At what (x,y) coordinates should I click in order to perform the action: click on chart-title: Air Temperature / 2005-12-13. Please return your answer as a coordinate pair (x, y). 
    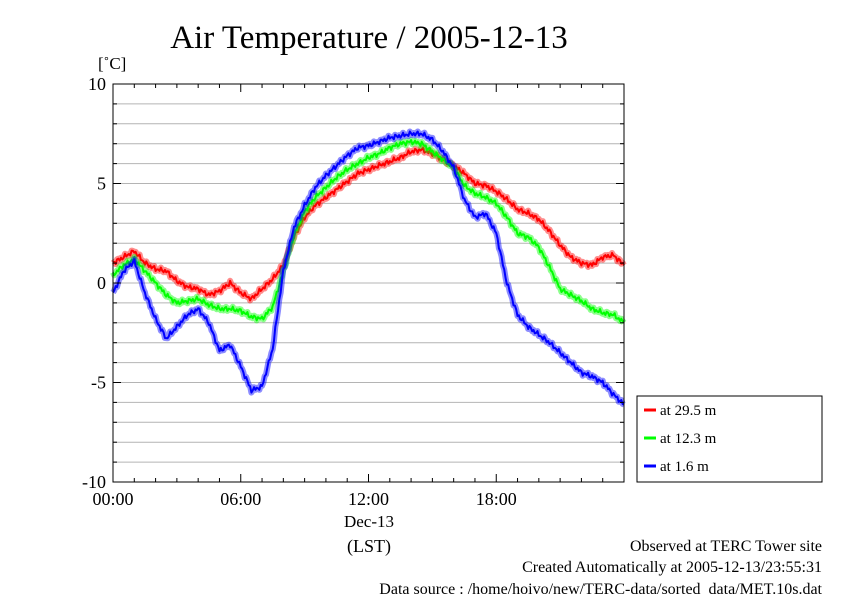
    Looking at the image, I should click on (369, 38).